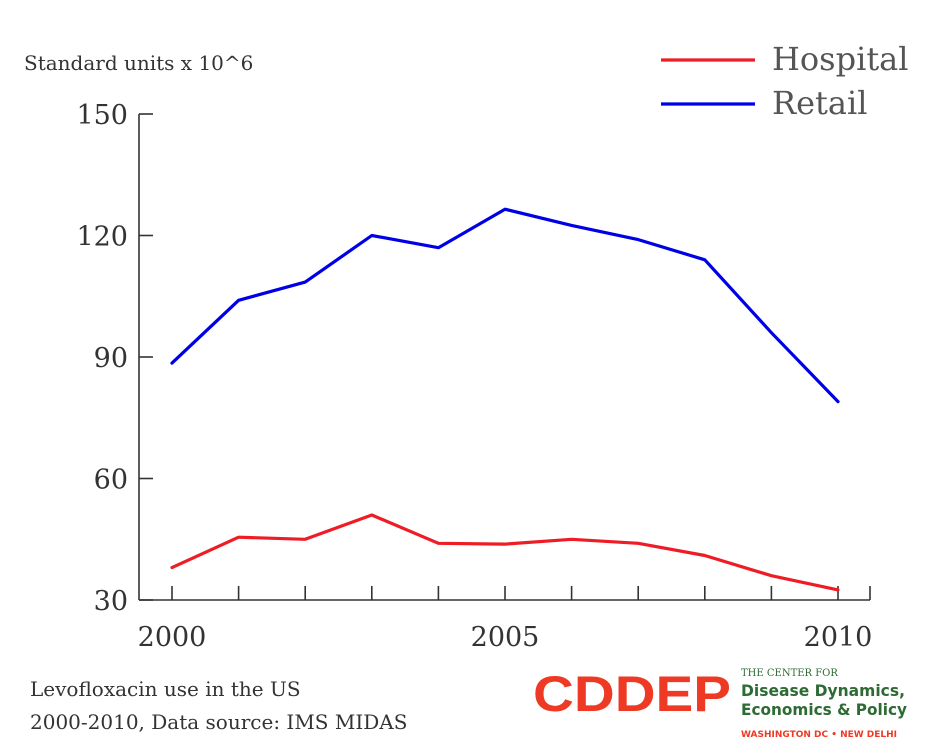 This screenshot has width=927, height=751. What do you see at coordinates (111, 358) in the screenshot?
I see `y-tick-label: 90` at bounding box center [111, 358].